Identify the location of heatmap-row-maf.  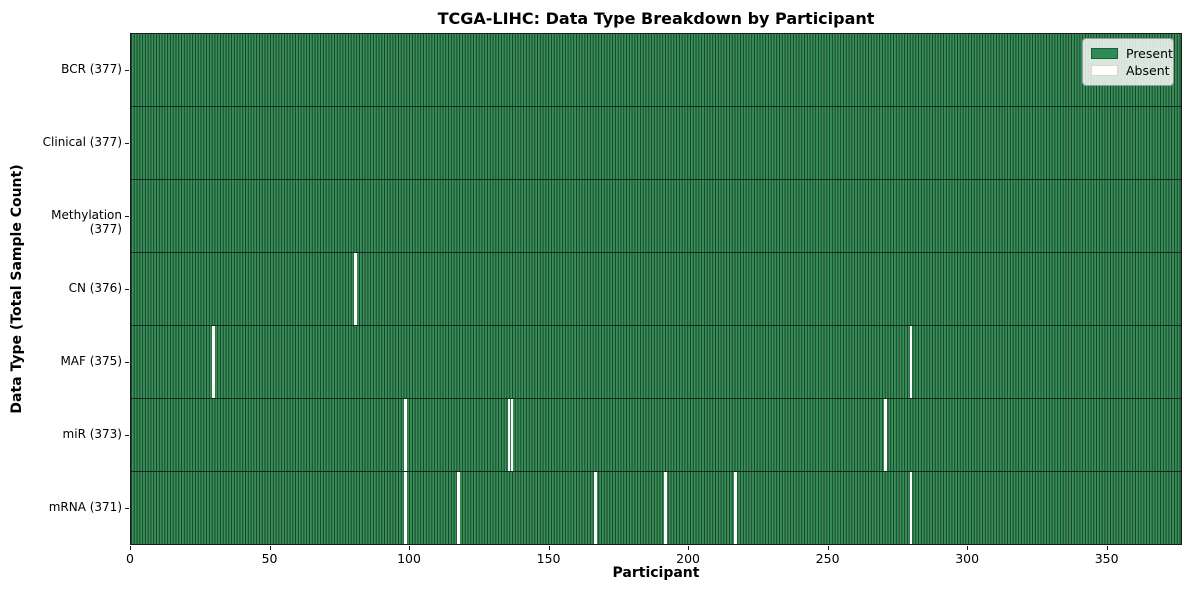
(656, 361).